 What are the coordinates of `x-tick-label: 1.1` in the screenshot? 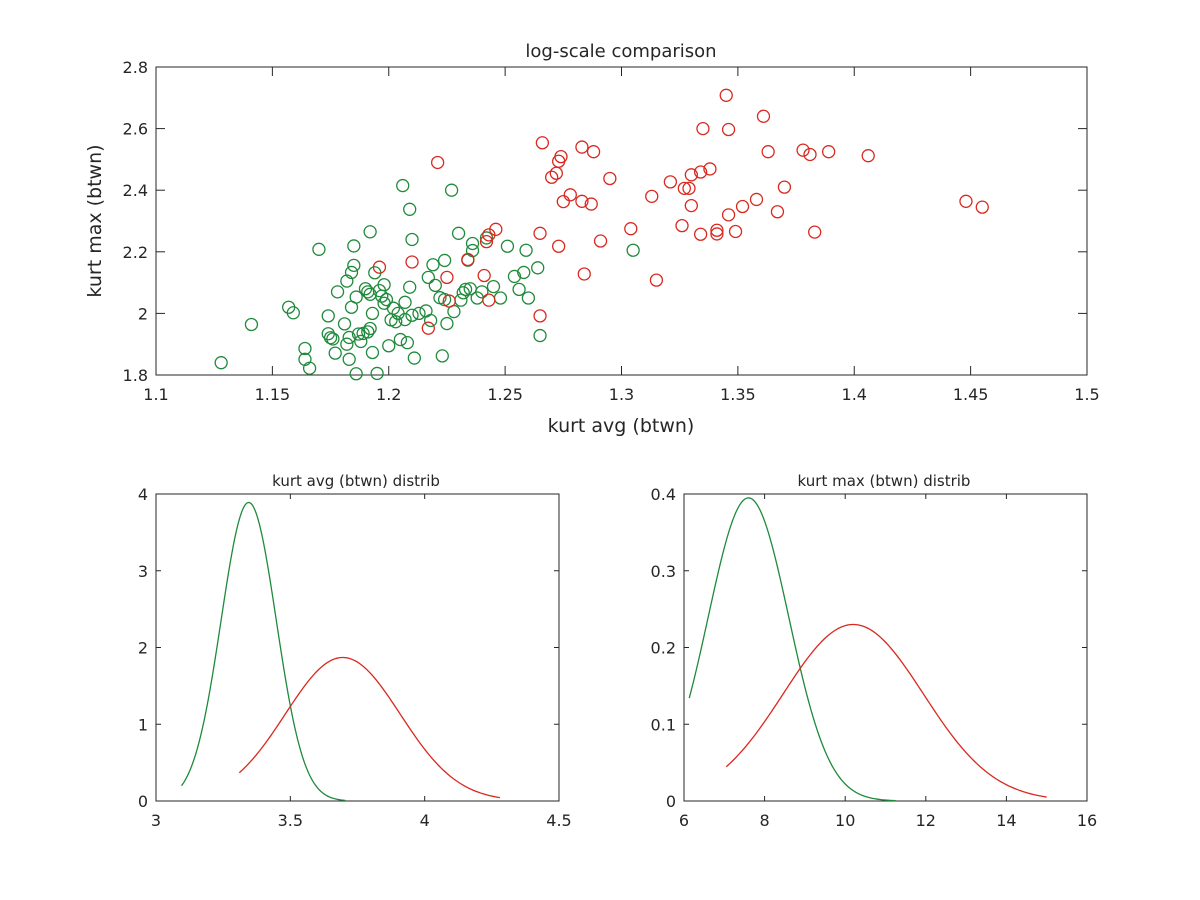 It's located at (155, 394).